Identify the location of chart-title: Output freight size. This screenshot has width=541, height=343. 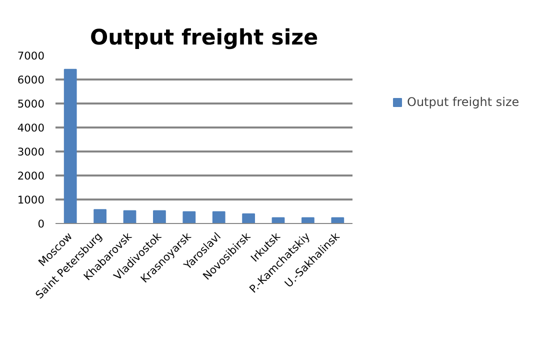
(204, 38).